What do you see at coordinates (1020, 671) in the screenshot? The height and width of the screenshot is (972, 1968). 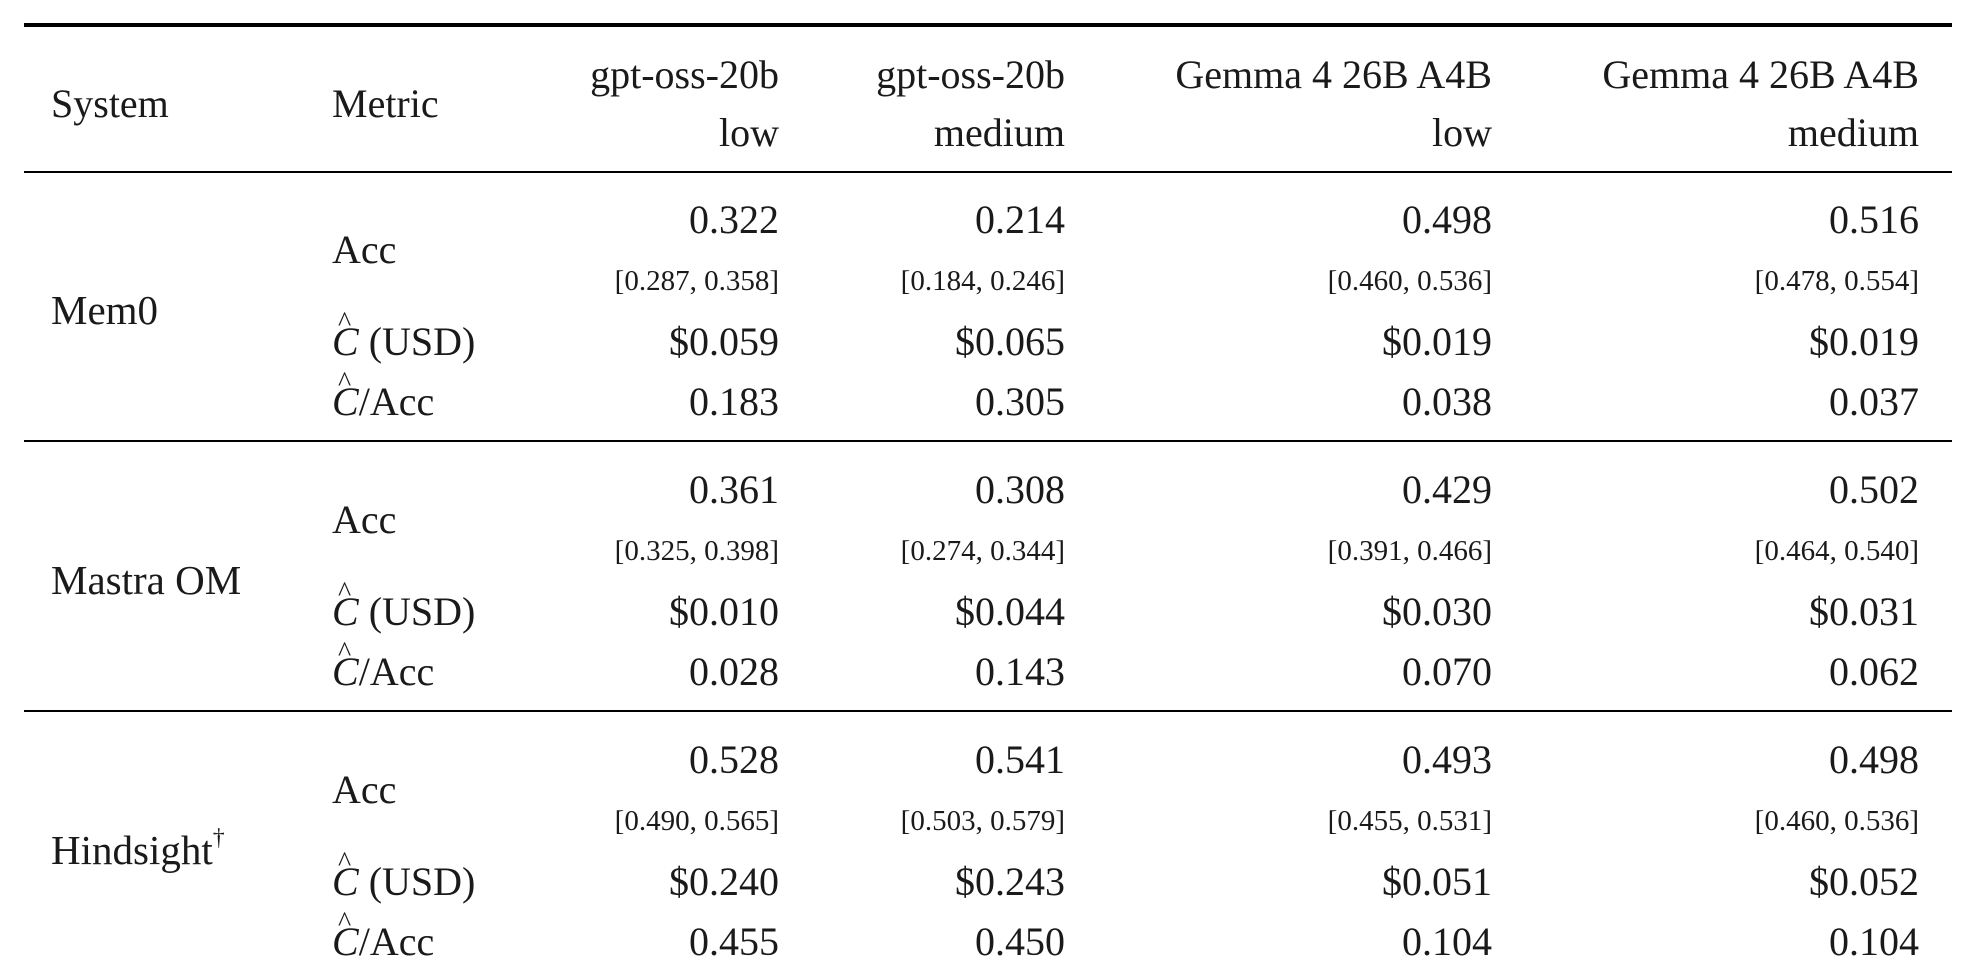 I see `cost-per-acc-value: 0.143` at bounding box center [1020, 671].